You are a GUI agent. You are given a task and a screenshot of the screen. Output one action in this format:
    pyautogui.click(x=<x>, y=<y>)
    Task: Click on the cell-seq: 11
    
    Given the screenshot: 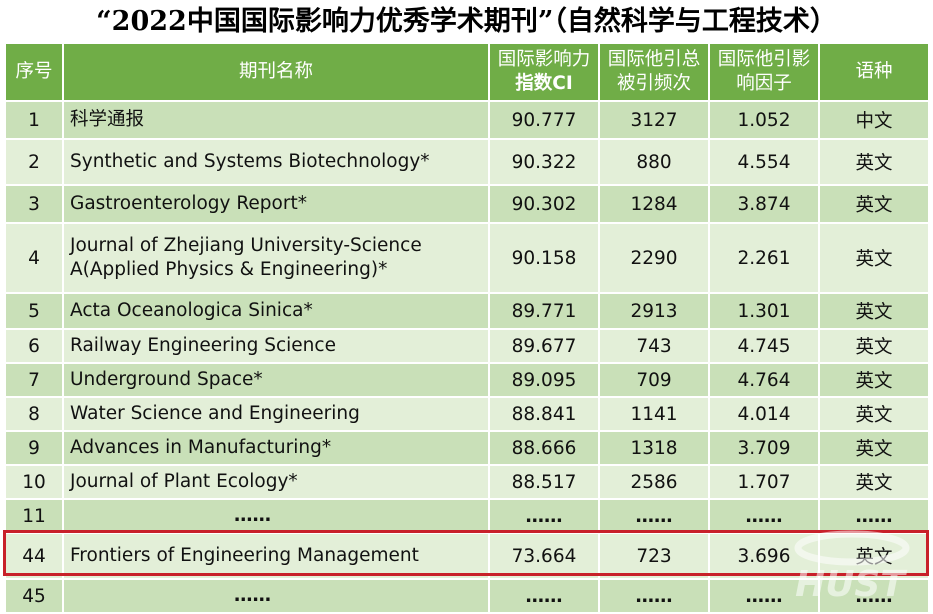 What is the action you would take?
    pyautogui.click(x=34, y=516)
    